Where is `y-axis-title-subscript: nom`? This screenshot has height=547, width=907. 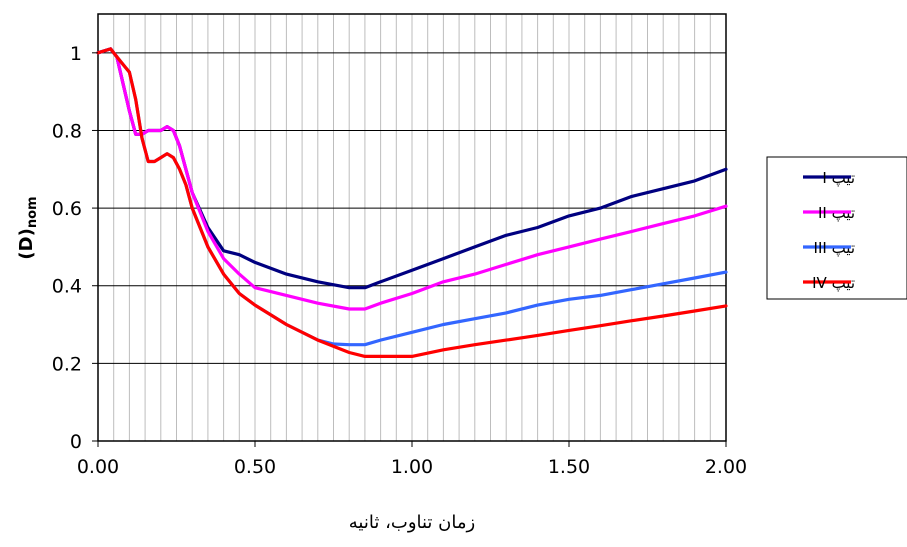 y-axis-title-subscript: nom is located at coordinates (32, 212).